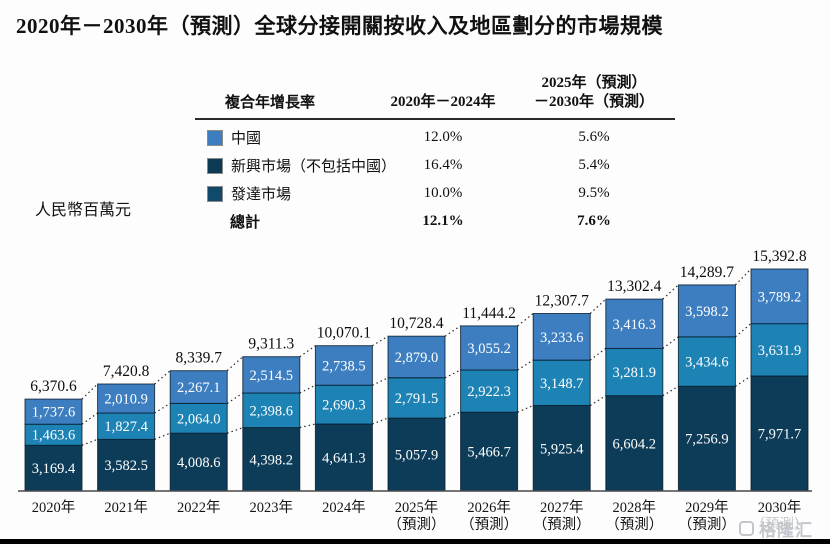 This screenshot has height=547, width=830. Describe the element at coordinates (126, 371) in the screenshot. I see `bar-total-label: 7,420.8` at that location.